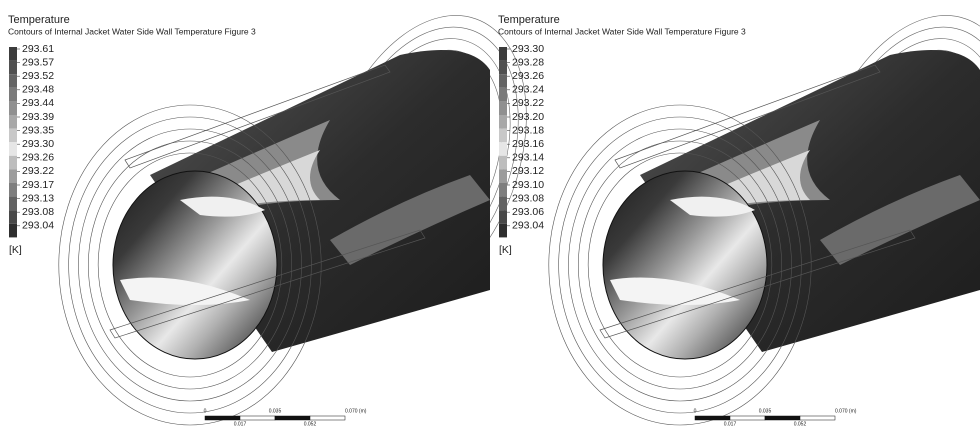 The height and width of the screenshot is (427, 980). Describe the element at coordinates (38, 130) in the screenshot. I see `legend-label: 293.35` at that location.